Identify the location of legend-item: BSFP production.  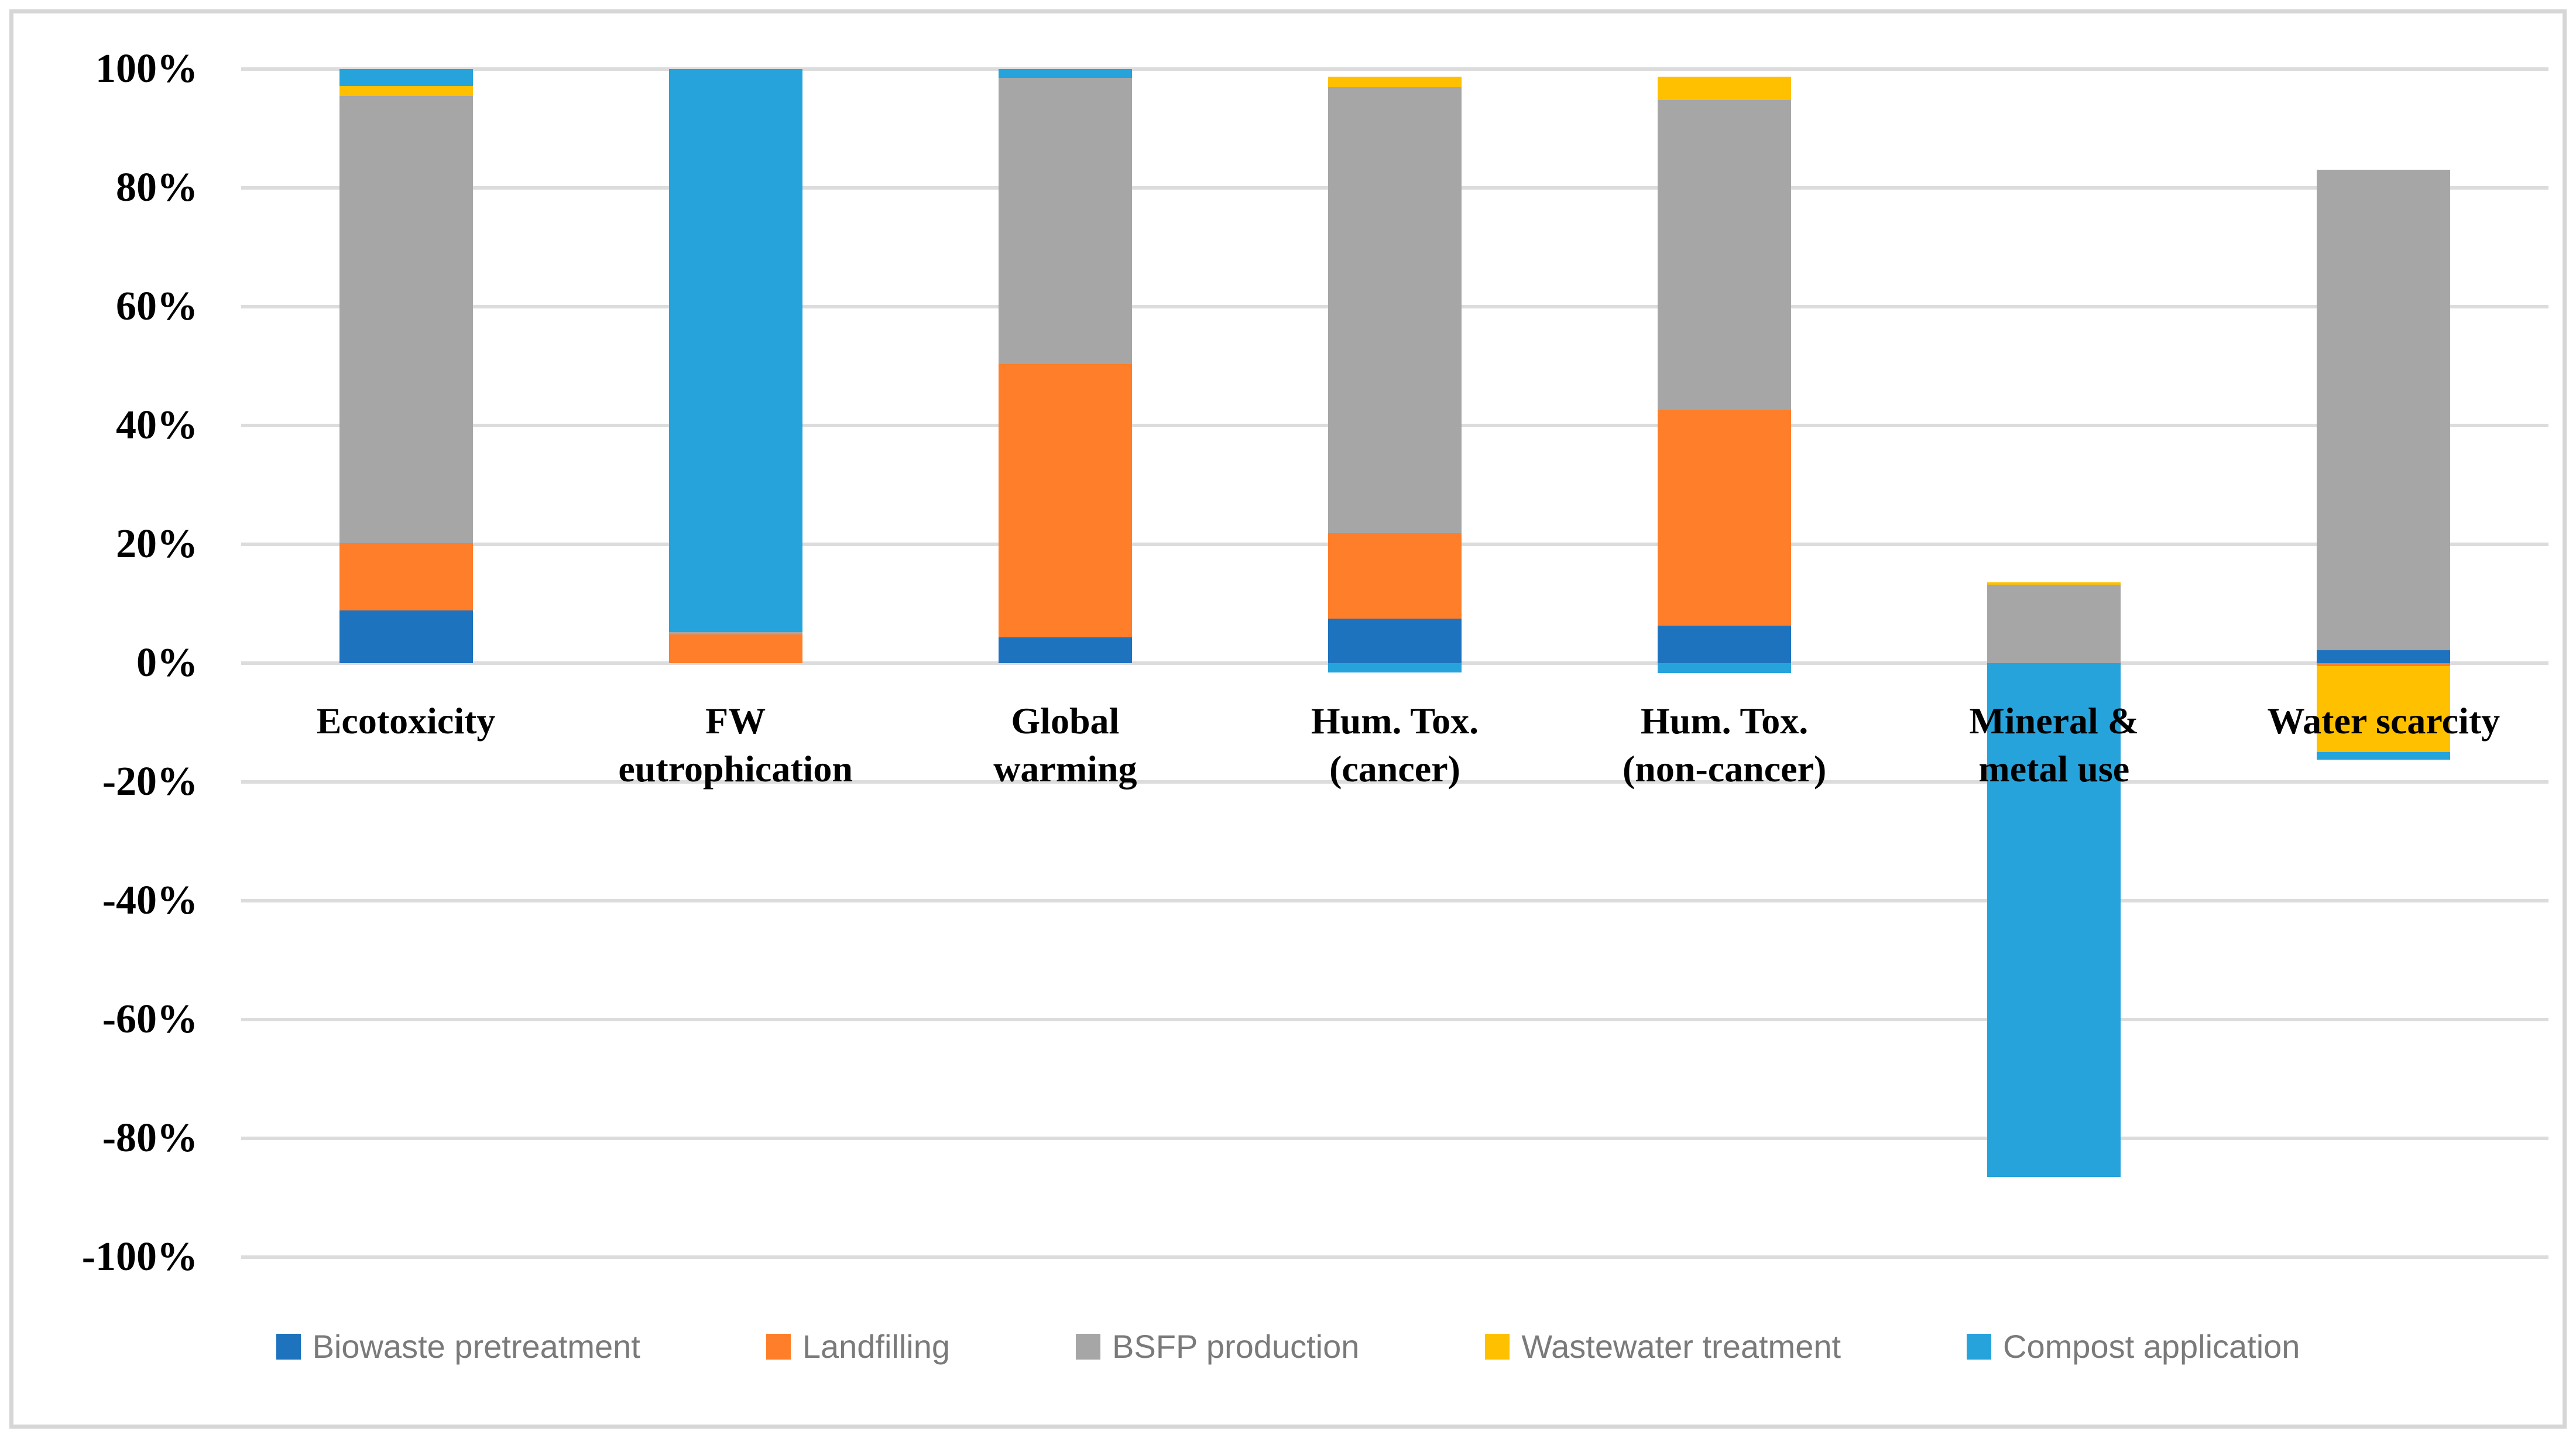
(1217, 1346).